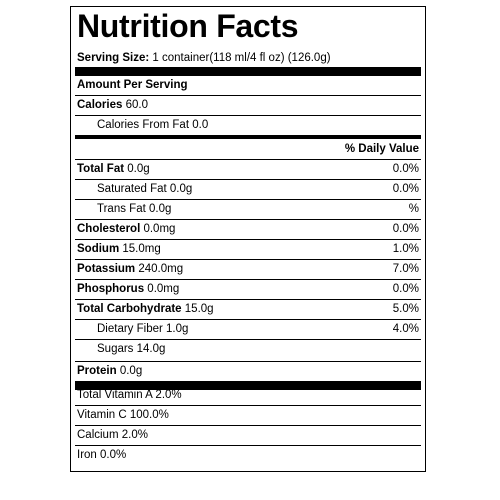 The width and height of the screenshot is (500, 500). Describe the element at coordinates (248, 137) in the screenshot. I see `medium-divider` at that location.